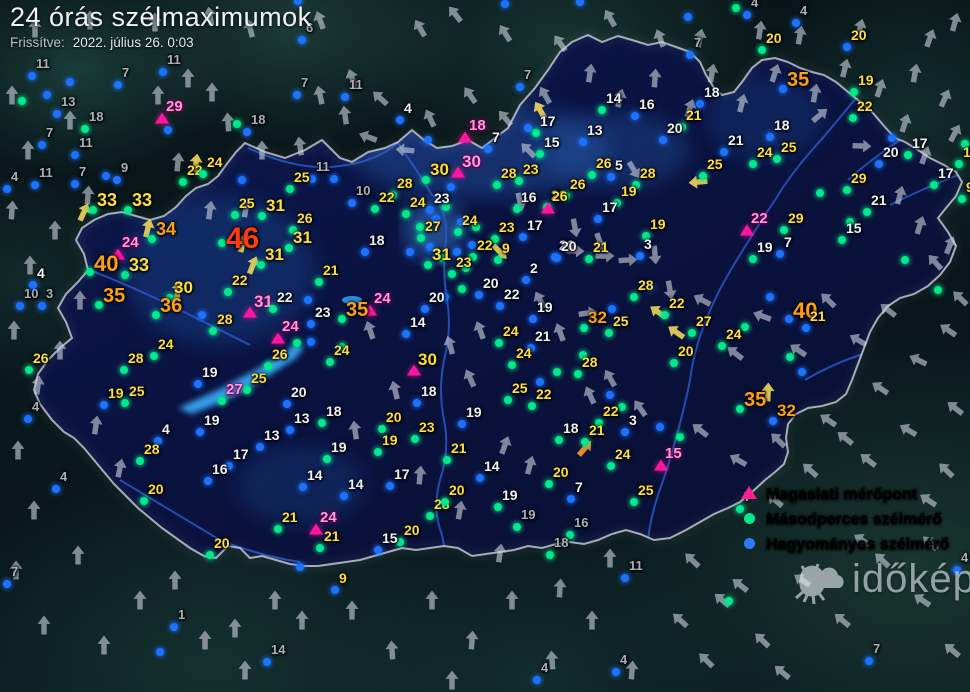 The width and height of the screenshot is (970, 692). What do you see at coordinates (210, 521) in the screenshot?
I see `river-drava` at bounding box center [210, 521].